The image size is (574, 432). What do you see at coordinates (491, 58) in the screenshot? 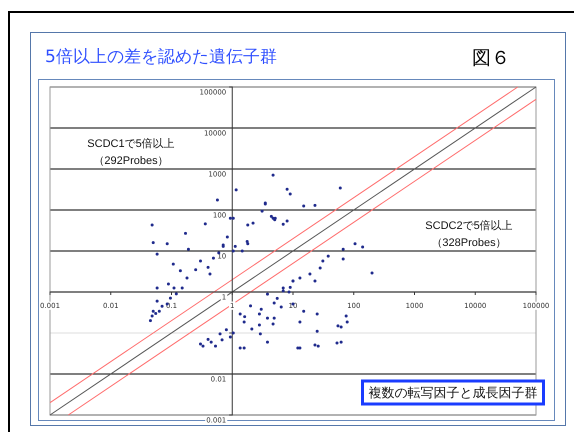
I see `chart-subtitle: 図６` at bounding box center [491, 58].